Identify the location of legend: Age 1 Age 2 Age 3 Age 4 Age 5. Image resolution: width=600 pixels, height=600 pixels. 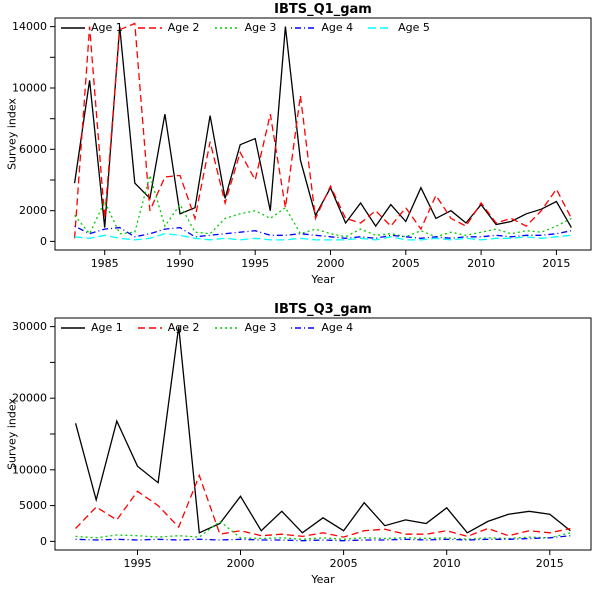
(245, 27).